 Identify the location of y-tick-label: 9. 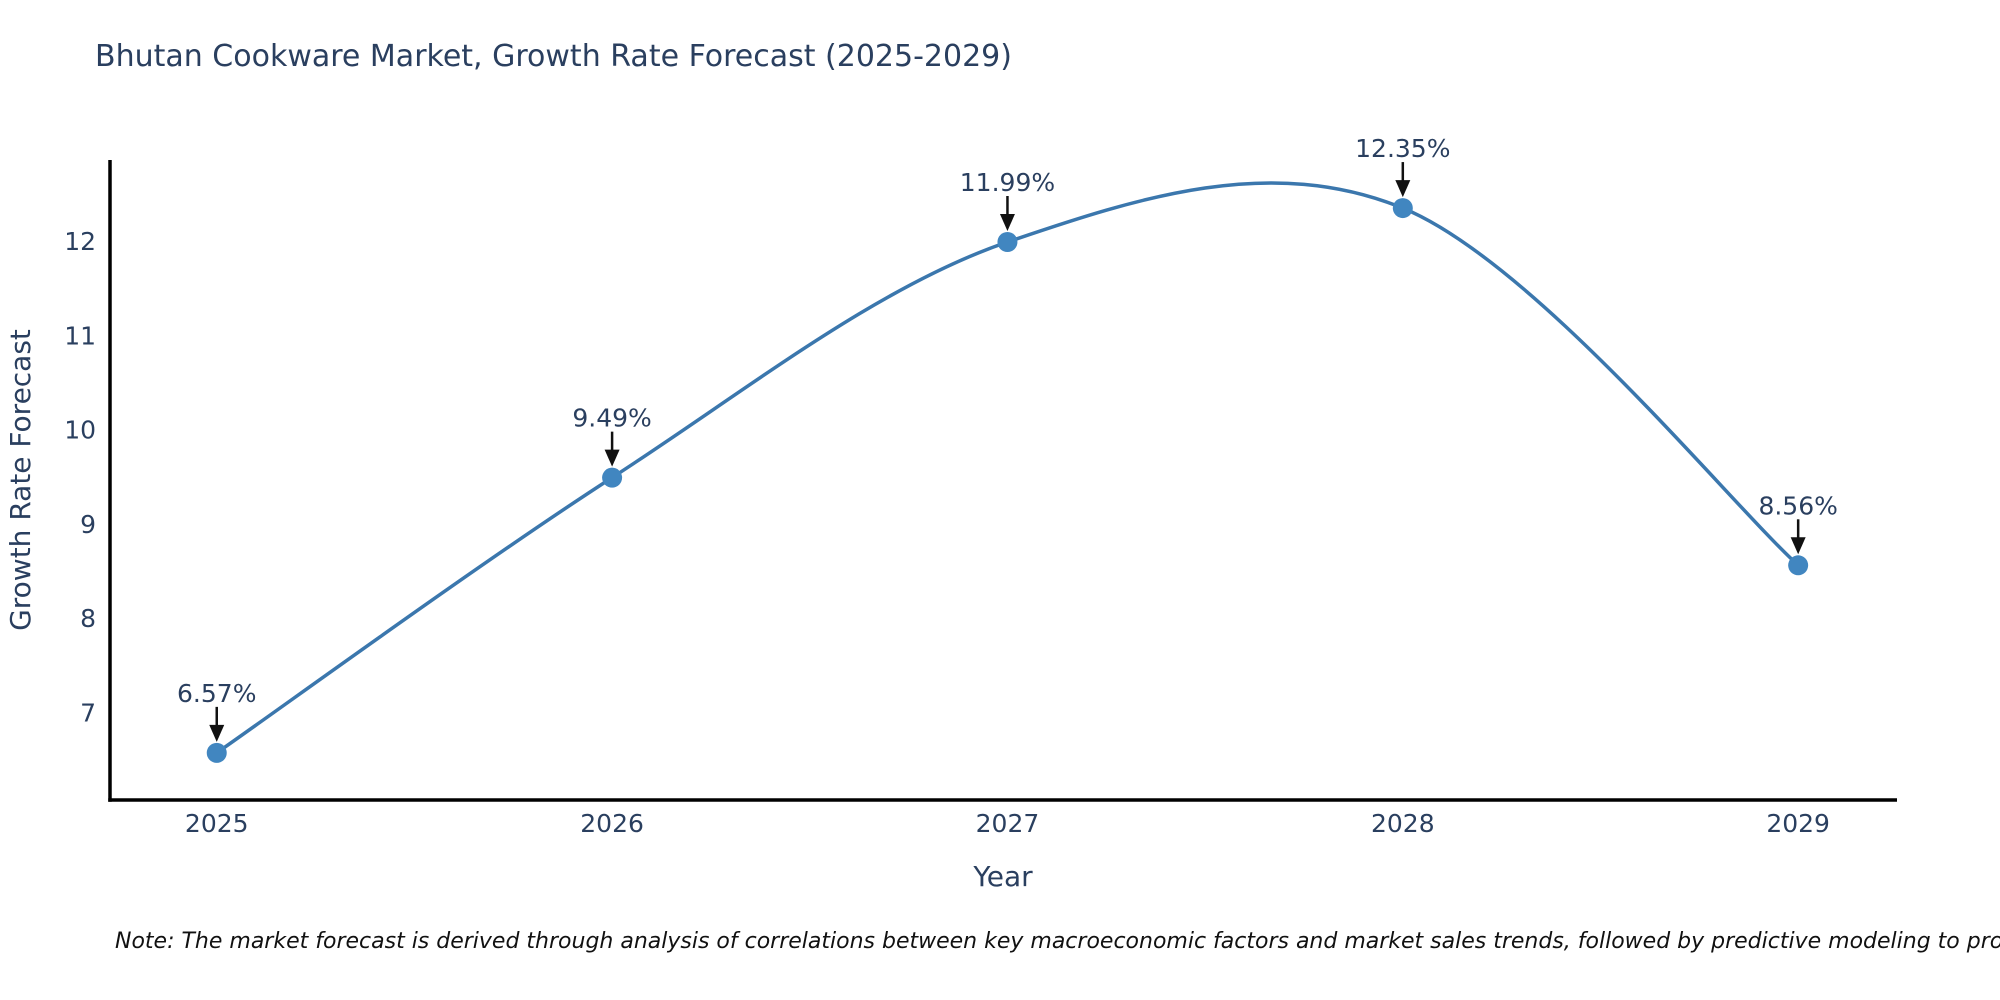
(88, 524).